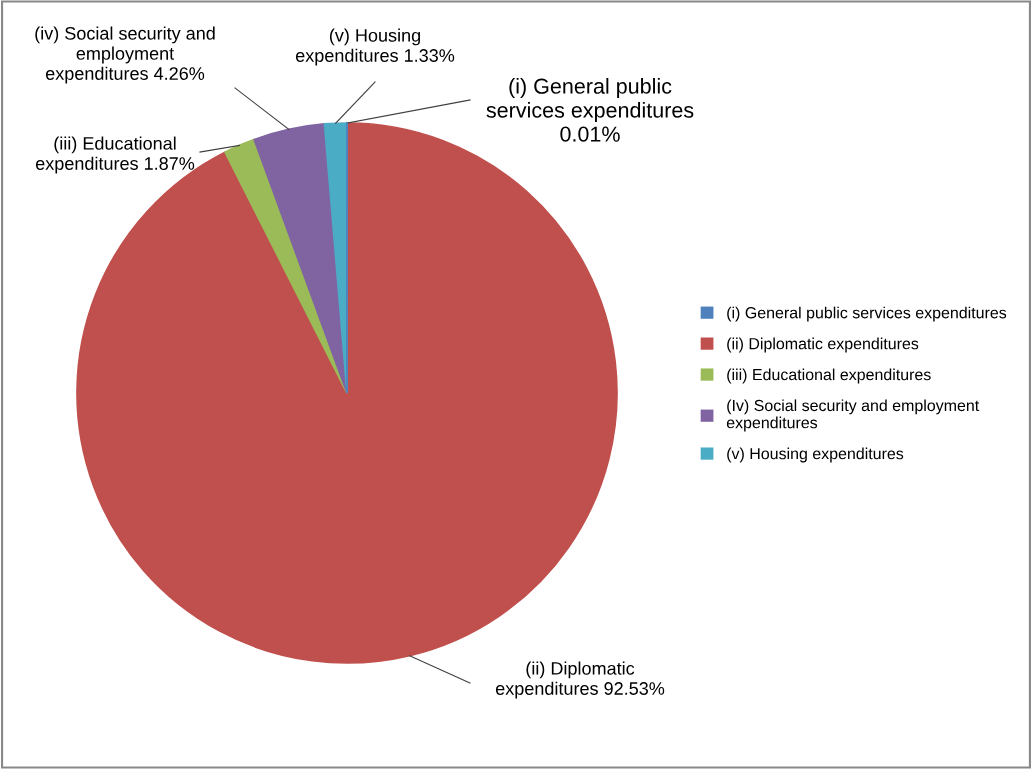 Image resolution: width=1032 pixels, height=769 pixels. What do you see at coordinates (815, 455) in the screenshot?
I see `legend-label: (v) Housing expenditures` at bounding box center [815, 455].